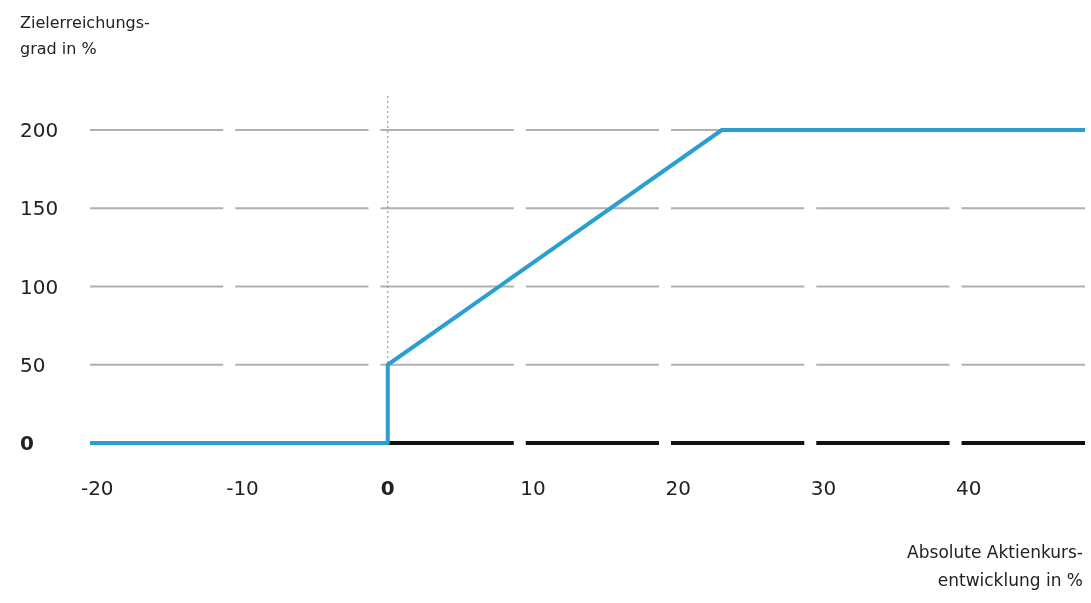  I want to click on x-tick-label: -10, so click(242, 488).